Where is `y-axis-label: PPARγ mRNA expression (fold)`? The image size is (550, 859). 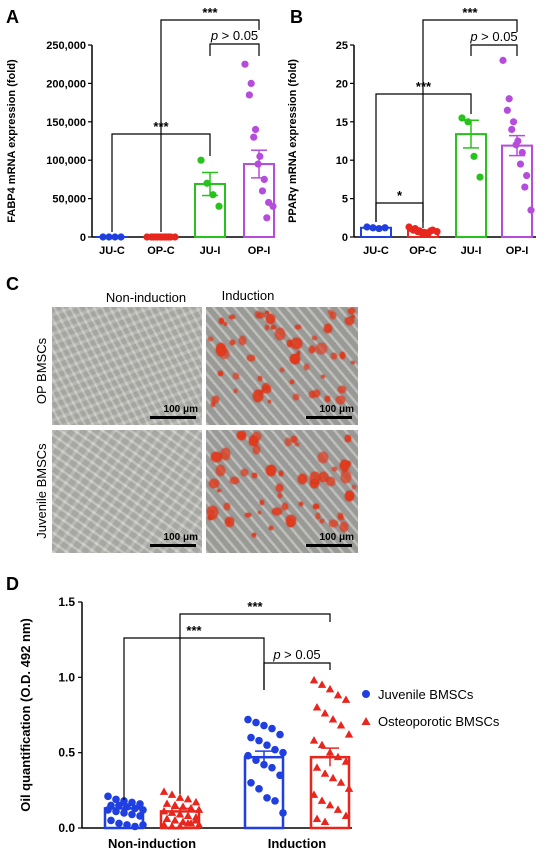
y-axis-label: PPARγ mRNA expression (fold) is located at coordinates (293, 141).